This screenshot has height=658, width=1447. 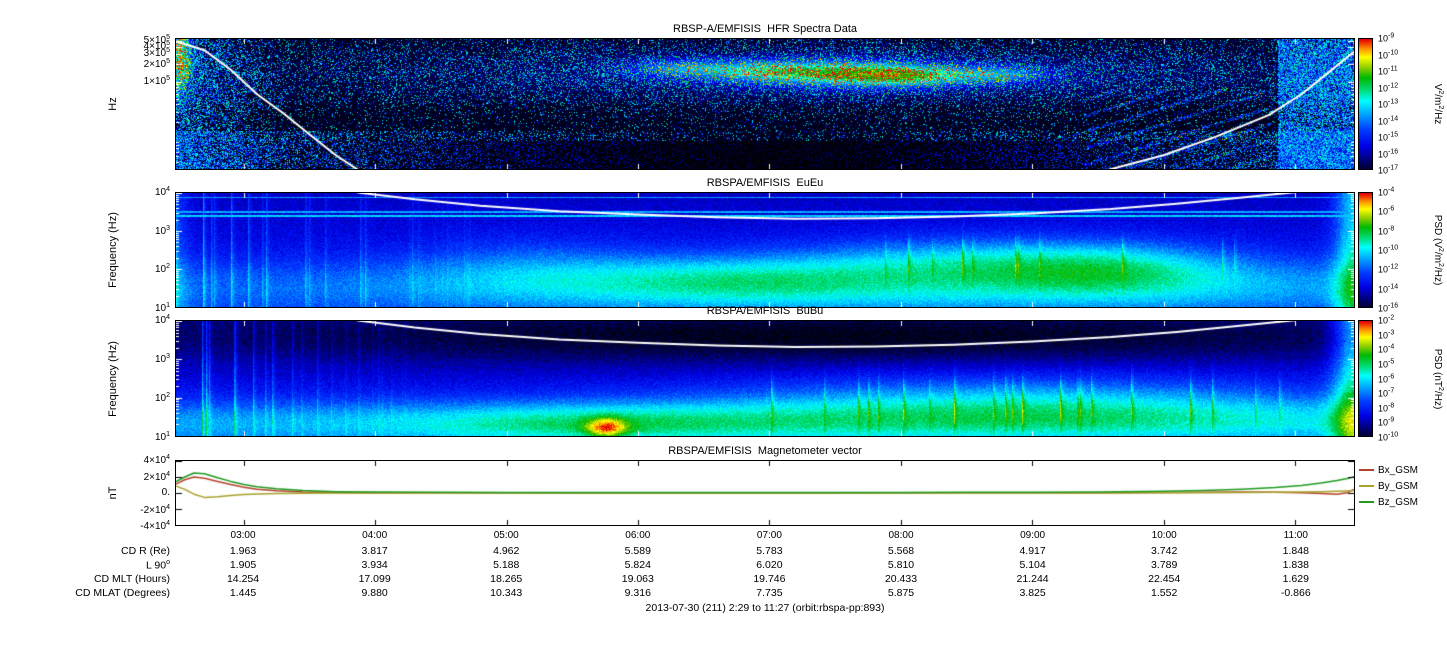 What do you see at coordinates (243, 593) in the screenshot?
I see `annotation-value: 1.445` at bounding box center [243, 593].